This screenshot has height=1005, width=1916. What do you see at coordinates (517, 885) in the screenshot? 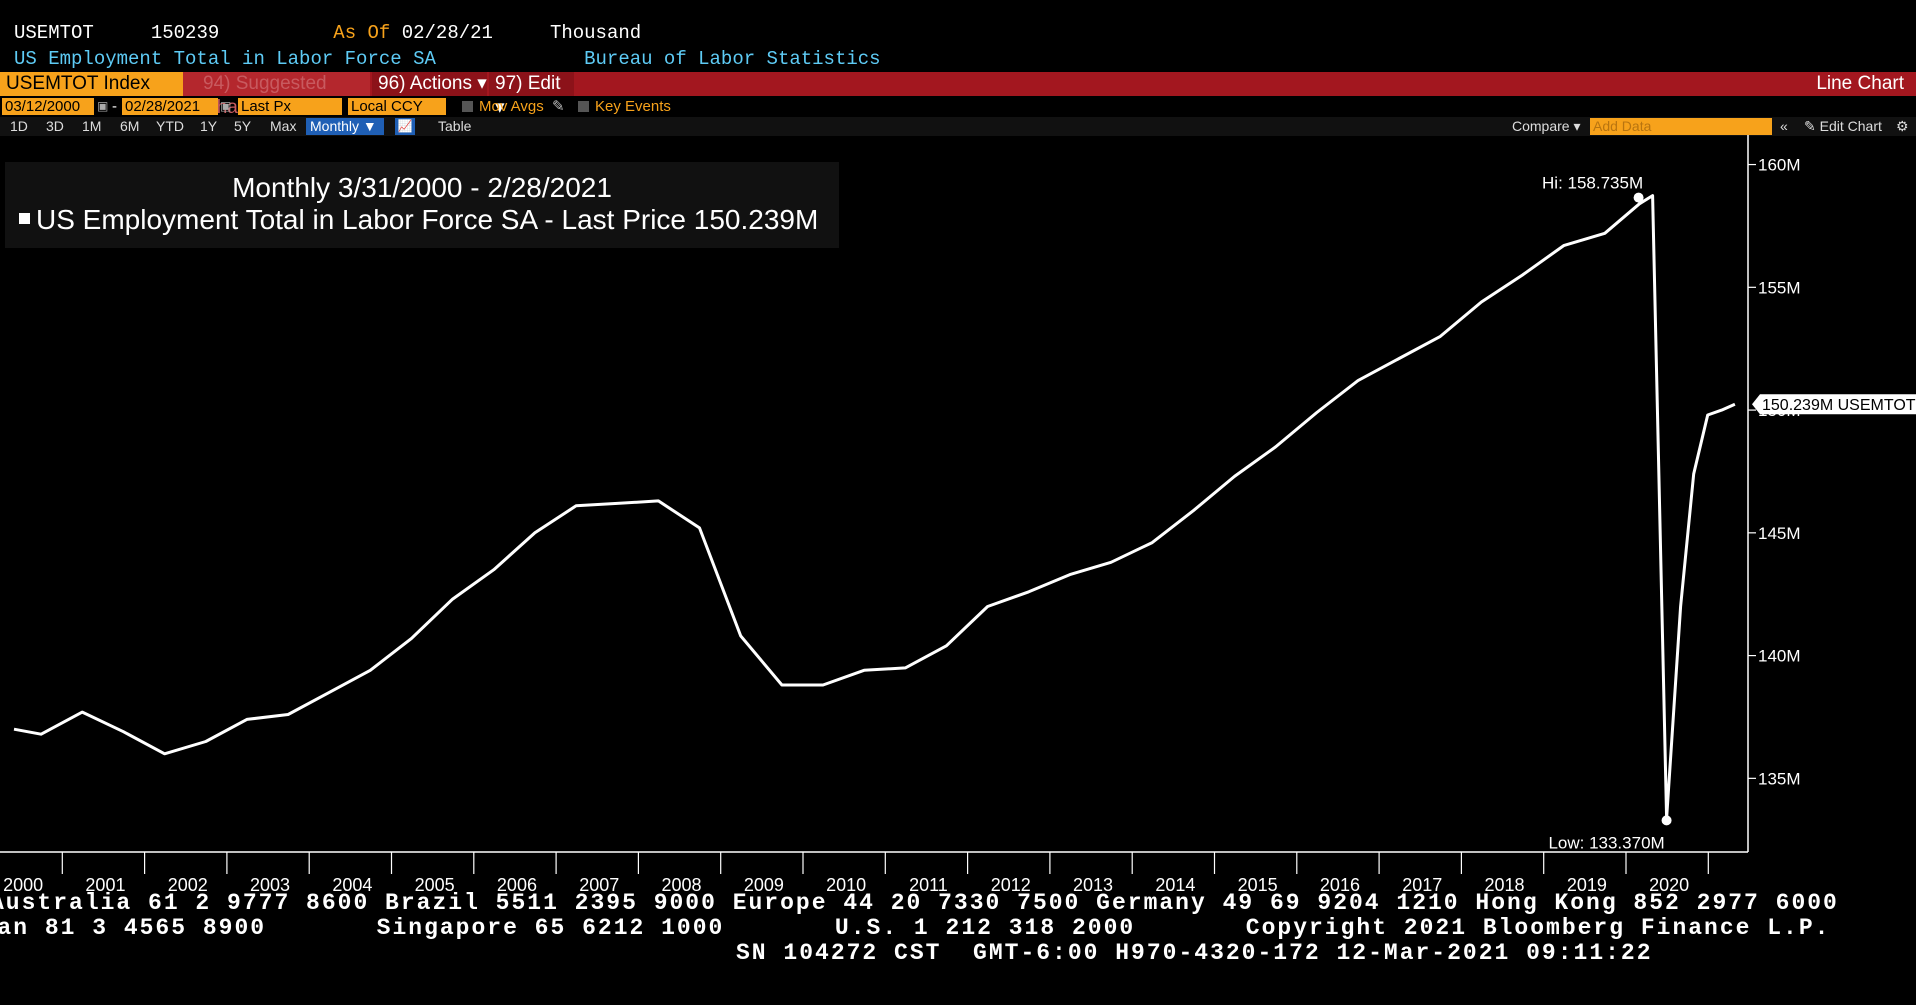
I see `x-tick-label: 2006` at bounding box center [517, 885].